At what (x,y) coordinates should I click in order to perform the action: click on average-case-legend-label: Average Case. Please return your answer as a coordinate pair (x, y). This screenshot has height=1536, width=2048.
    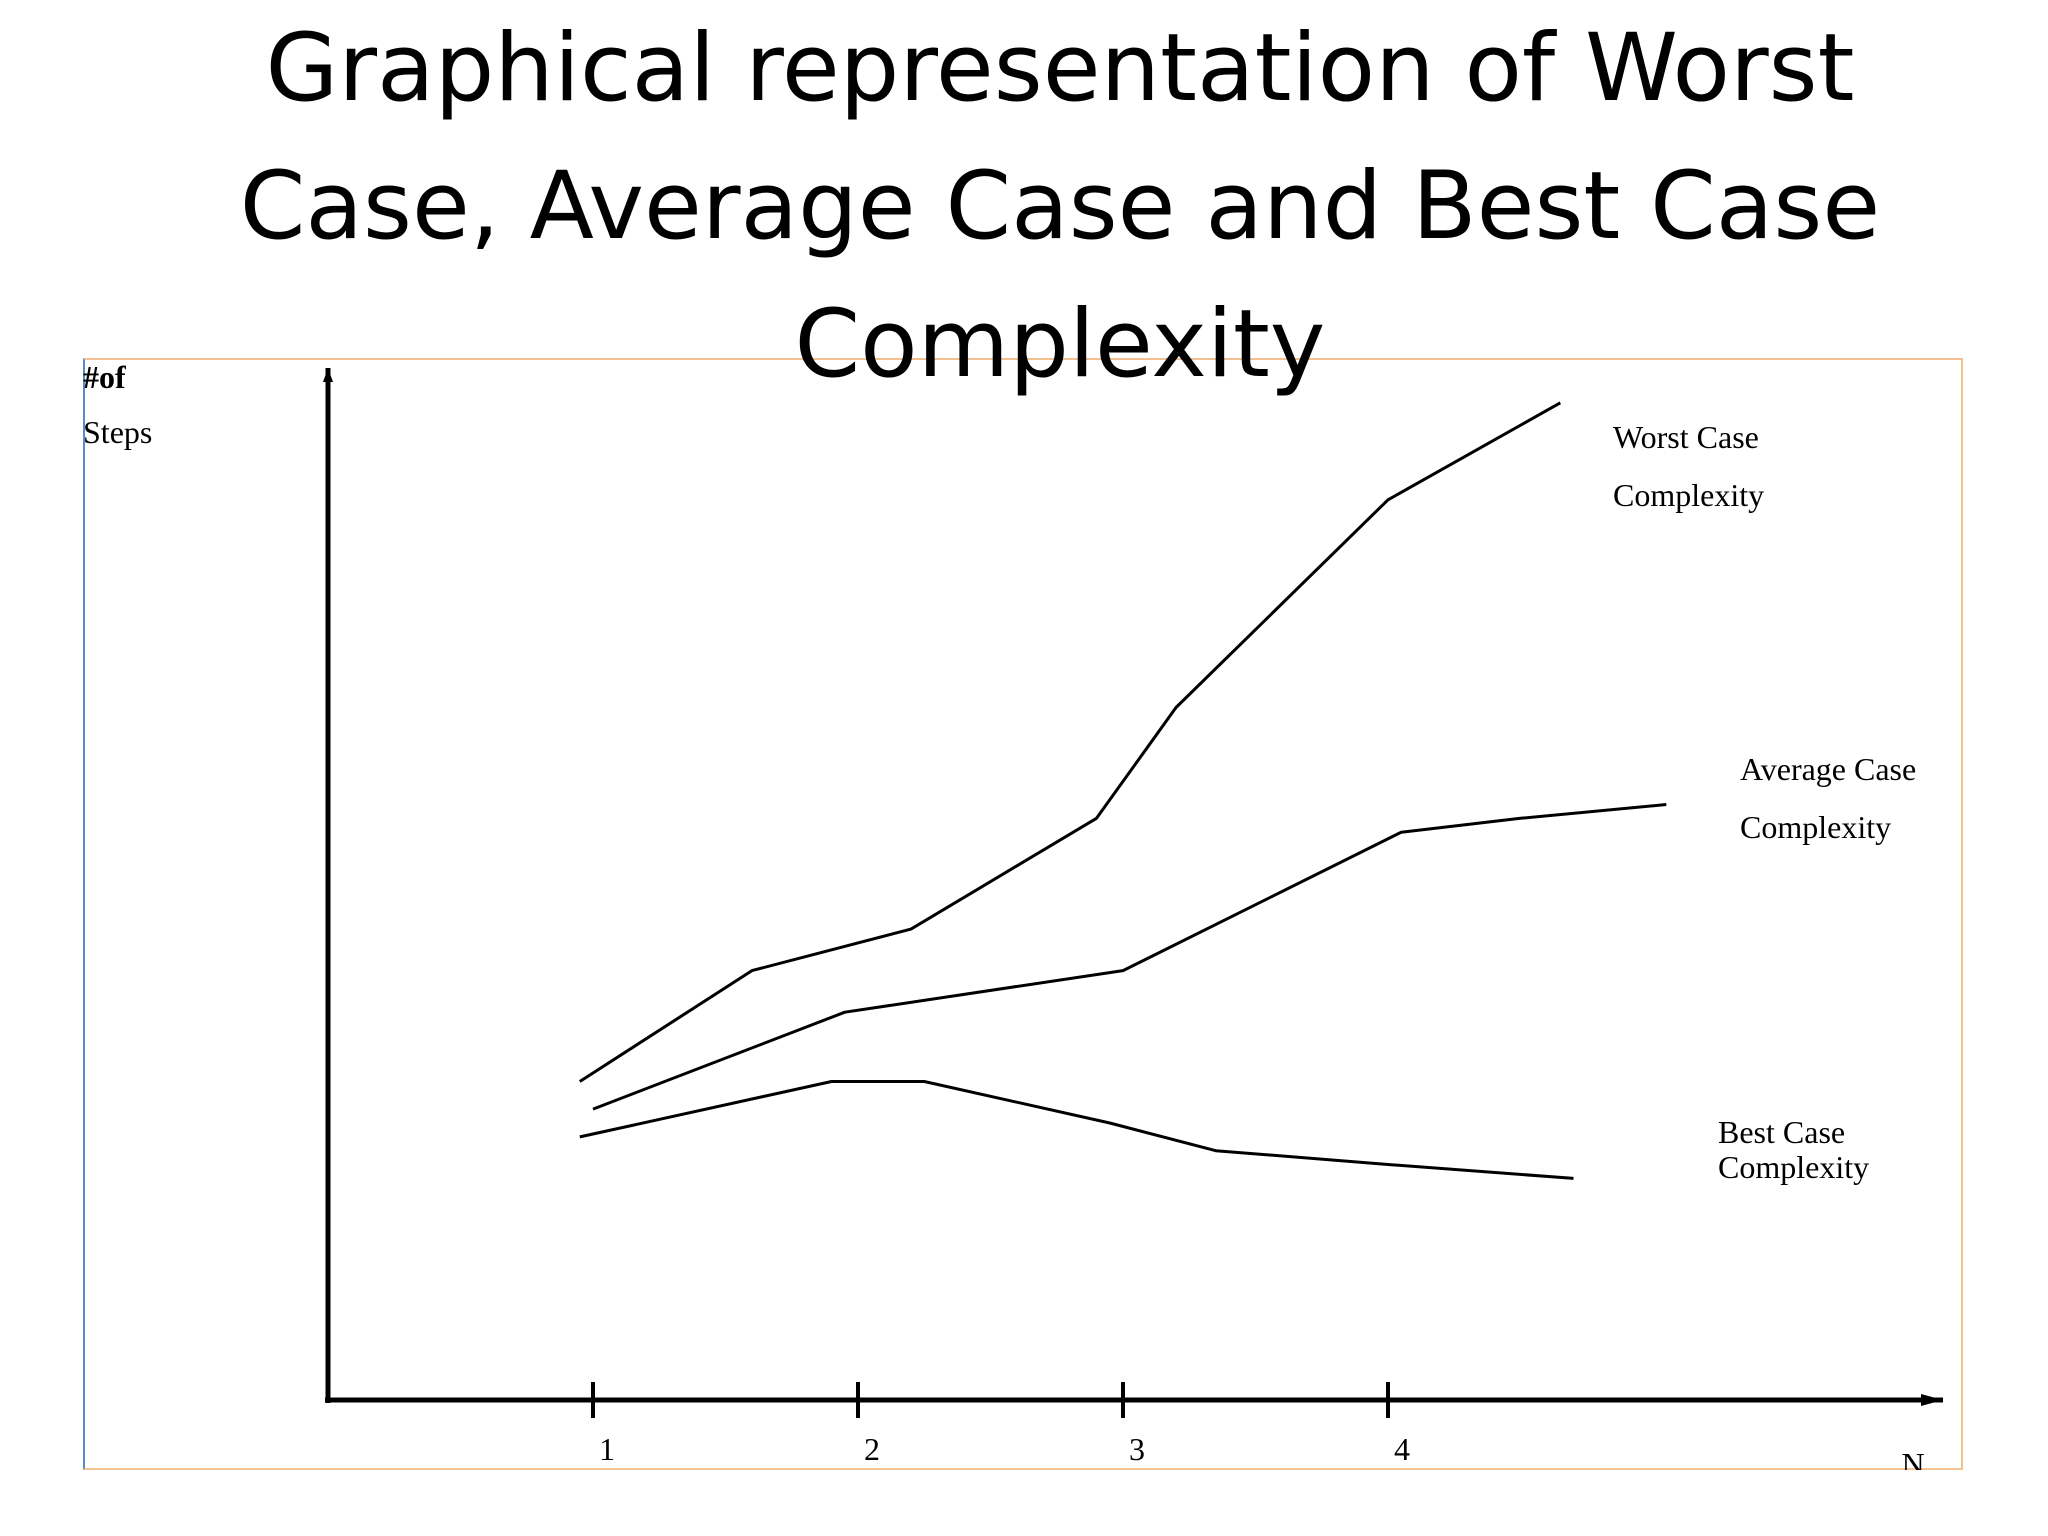
    Looking at the image, I should click on (1828, 769).